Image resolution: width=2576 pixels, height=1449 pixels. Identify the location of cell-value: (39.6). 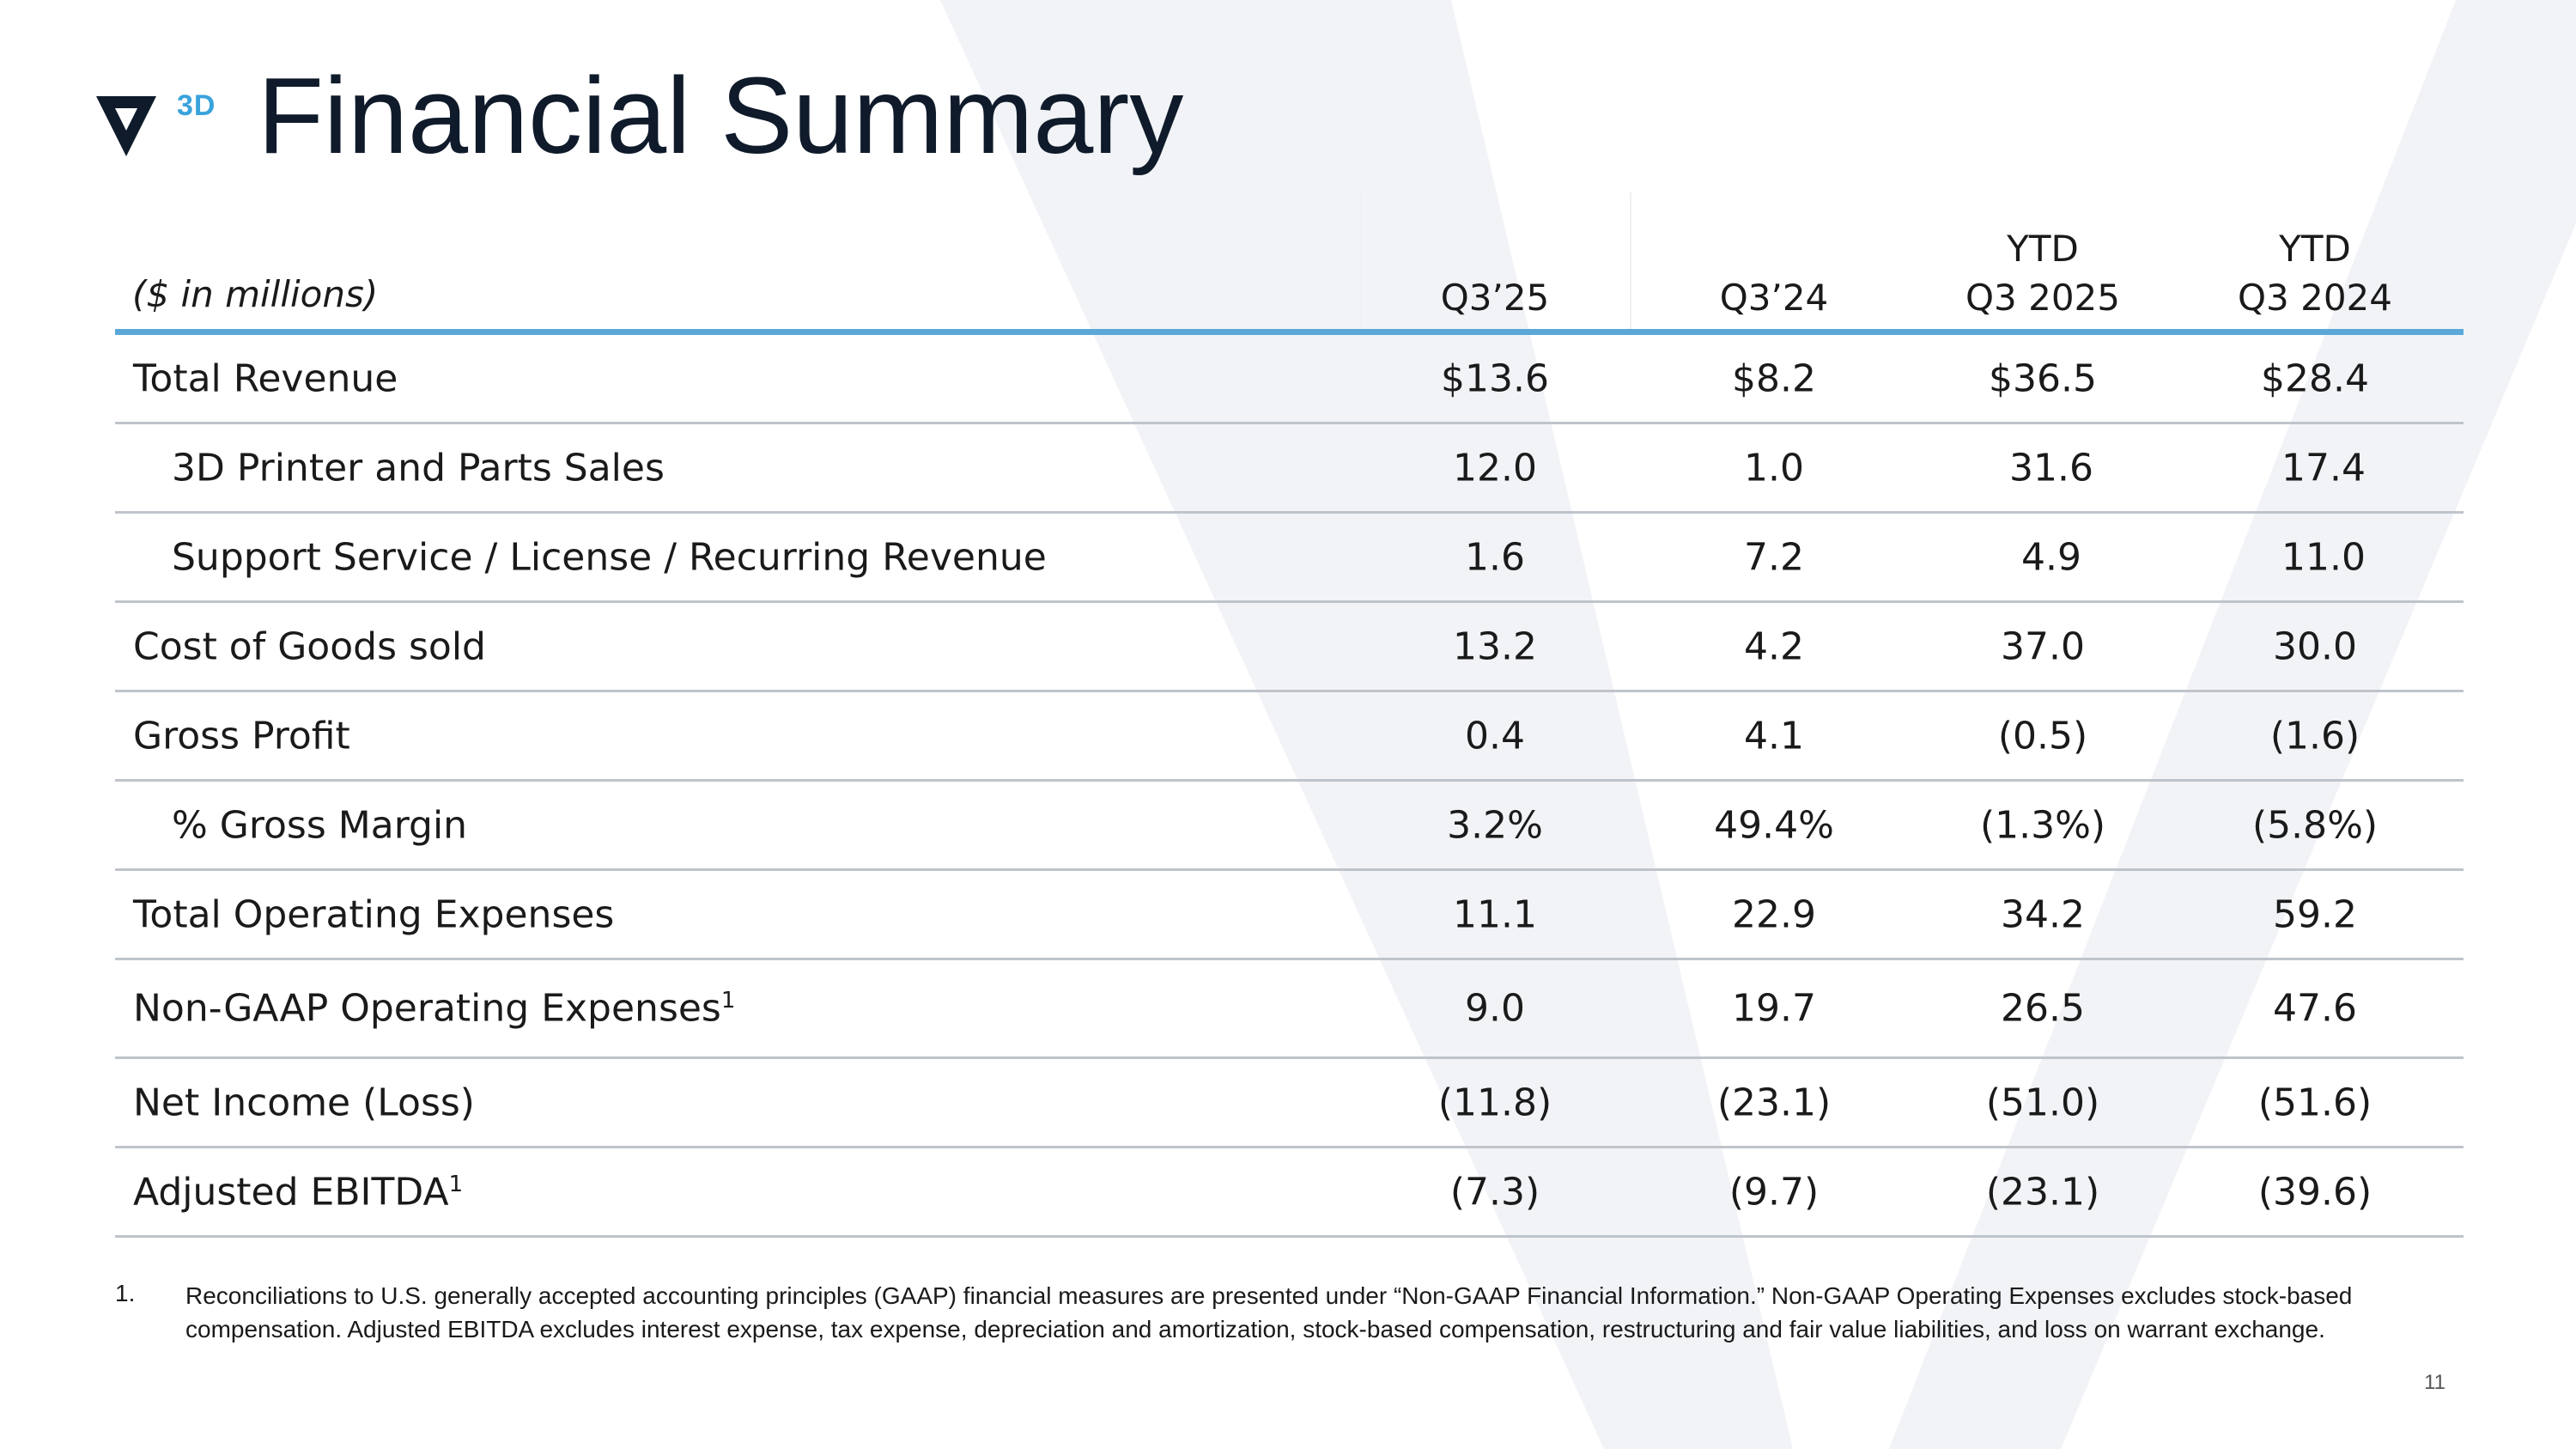
(2314, 1192).